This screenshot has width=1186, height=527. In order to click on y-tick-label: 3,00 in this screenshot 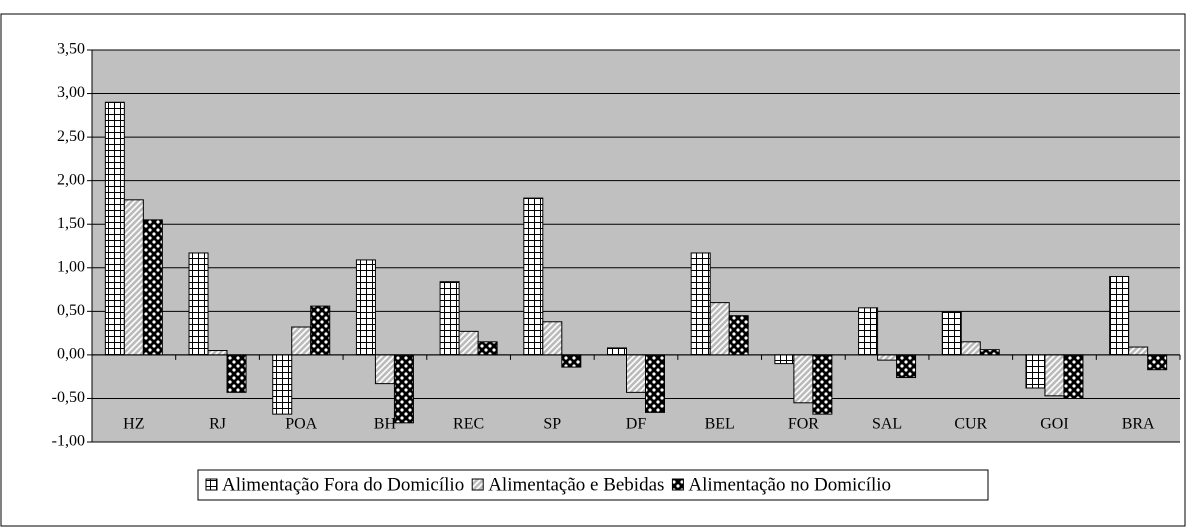, I will do `click(71, 92)`.